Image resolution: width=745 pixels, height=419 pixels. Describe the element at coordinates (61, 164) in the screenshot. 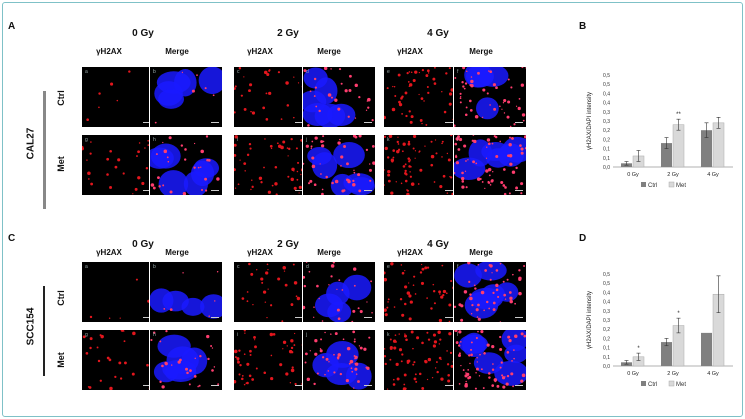

I see `row-label-met-top: Met` at that location.